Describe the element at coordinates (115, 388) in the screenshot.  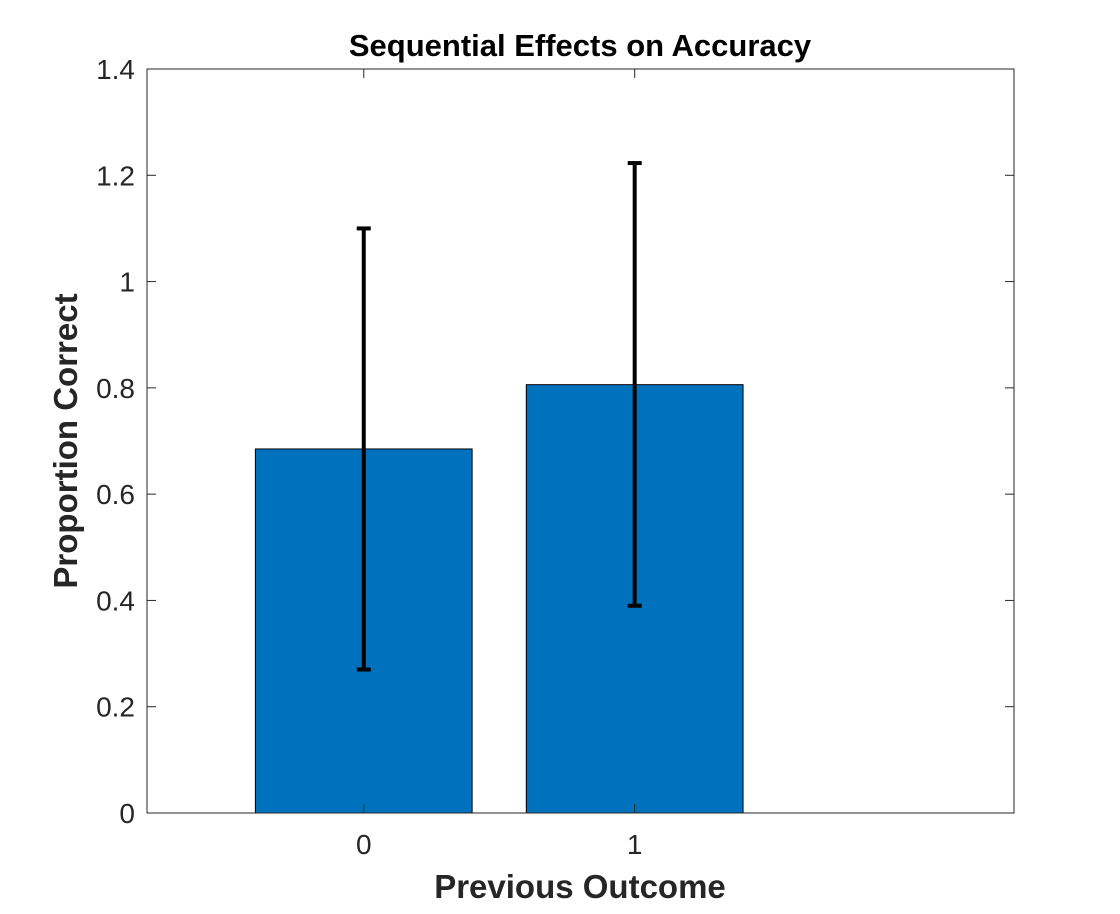
I see `y-tick-label: 0.8` at that location.